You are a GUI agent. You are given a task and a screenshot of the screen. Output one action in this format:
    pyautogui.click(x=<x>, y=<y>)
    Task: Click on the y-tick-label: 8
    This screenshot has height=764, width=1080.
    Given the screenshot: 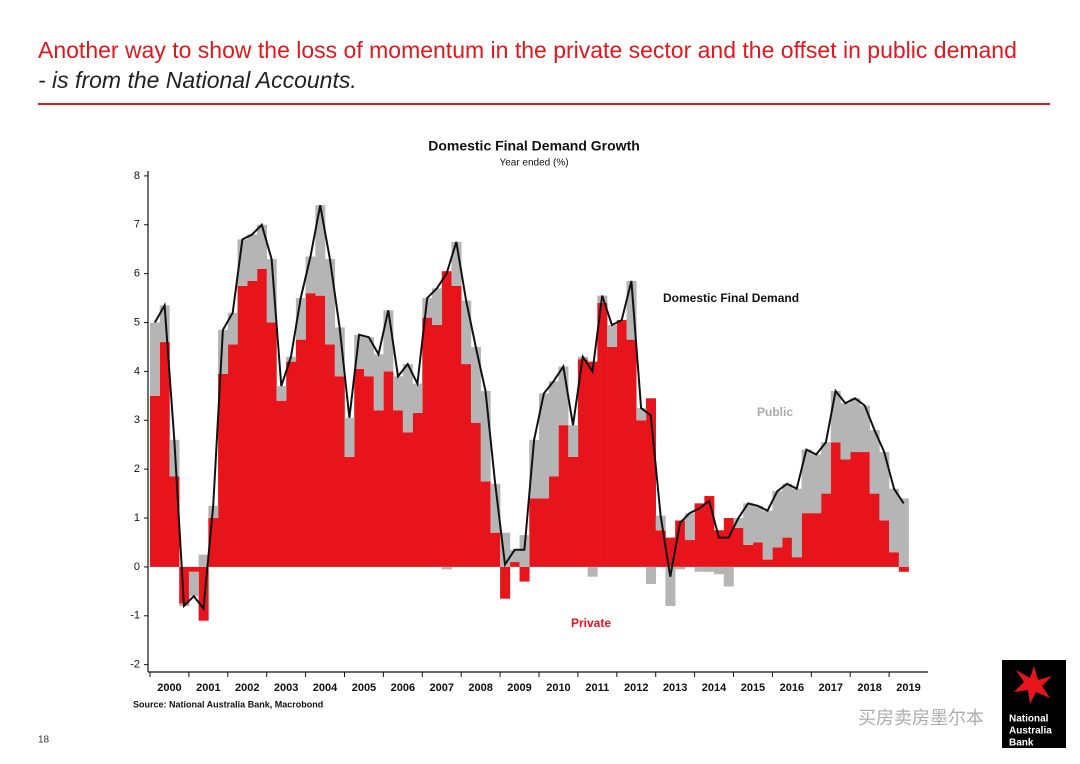 What is the action you would take?
    pyautogui.click(x=137, y=176)
    